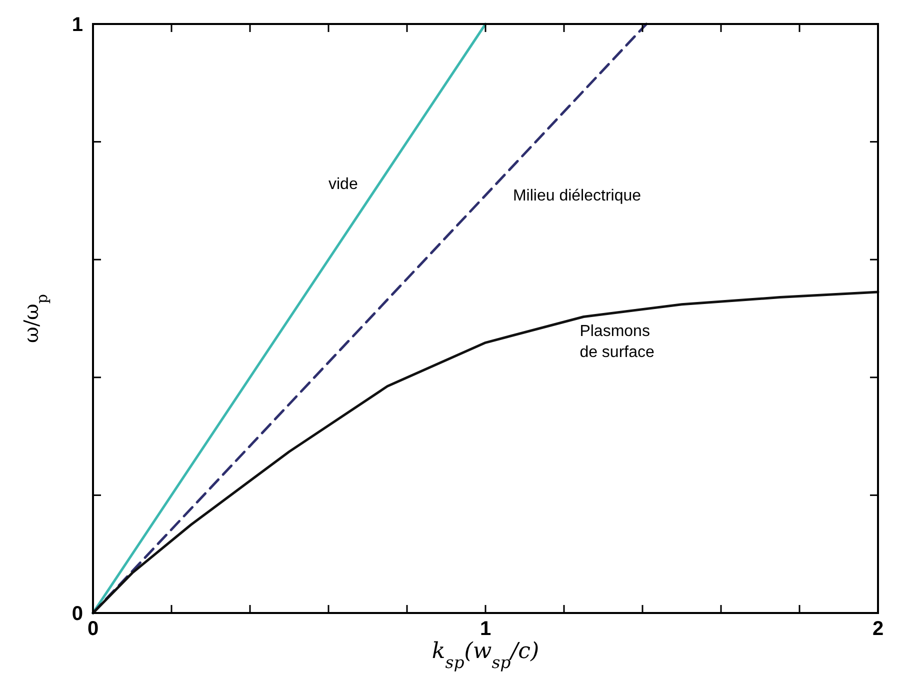 The height and width of the screenshot is (697, 897). I want to click on series-label: Milieu diélectrique, so click(577, 196).